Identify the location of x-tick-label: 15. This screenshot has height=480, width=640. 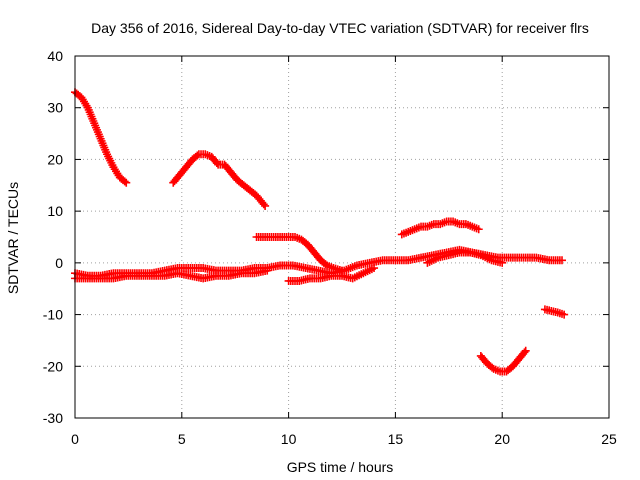
(396, 439).